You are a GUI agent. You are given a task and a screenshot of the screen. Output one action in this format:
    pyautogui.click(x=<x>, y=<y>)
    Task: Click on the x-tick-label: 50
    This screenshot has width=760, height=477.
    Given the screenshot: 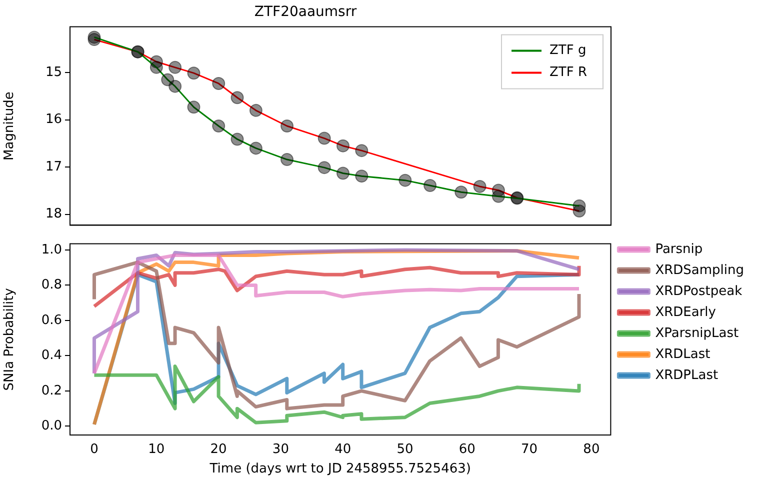 What is the action you would take?
    pyautogui.click(x=405, y=450)
    